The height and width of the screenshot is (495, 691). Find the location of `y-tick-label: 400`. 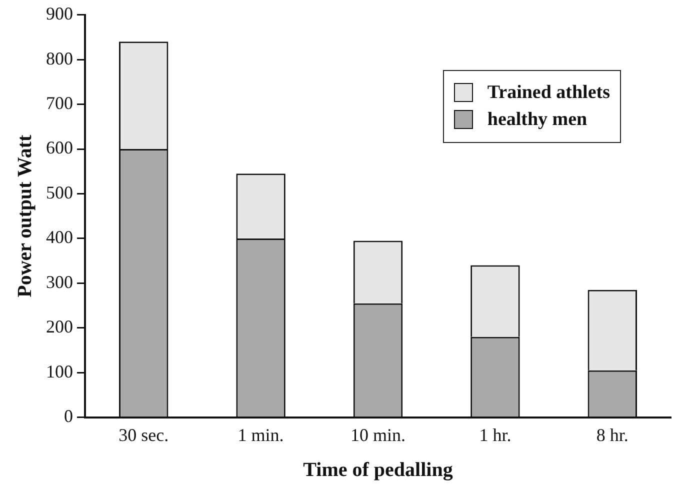

y-tick-label: 400 is located at coordinates (59, 237).